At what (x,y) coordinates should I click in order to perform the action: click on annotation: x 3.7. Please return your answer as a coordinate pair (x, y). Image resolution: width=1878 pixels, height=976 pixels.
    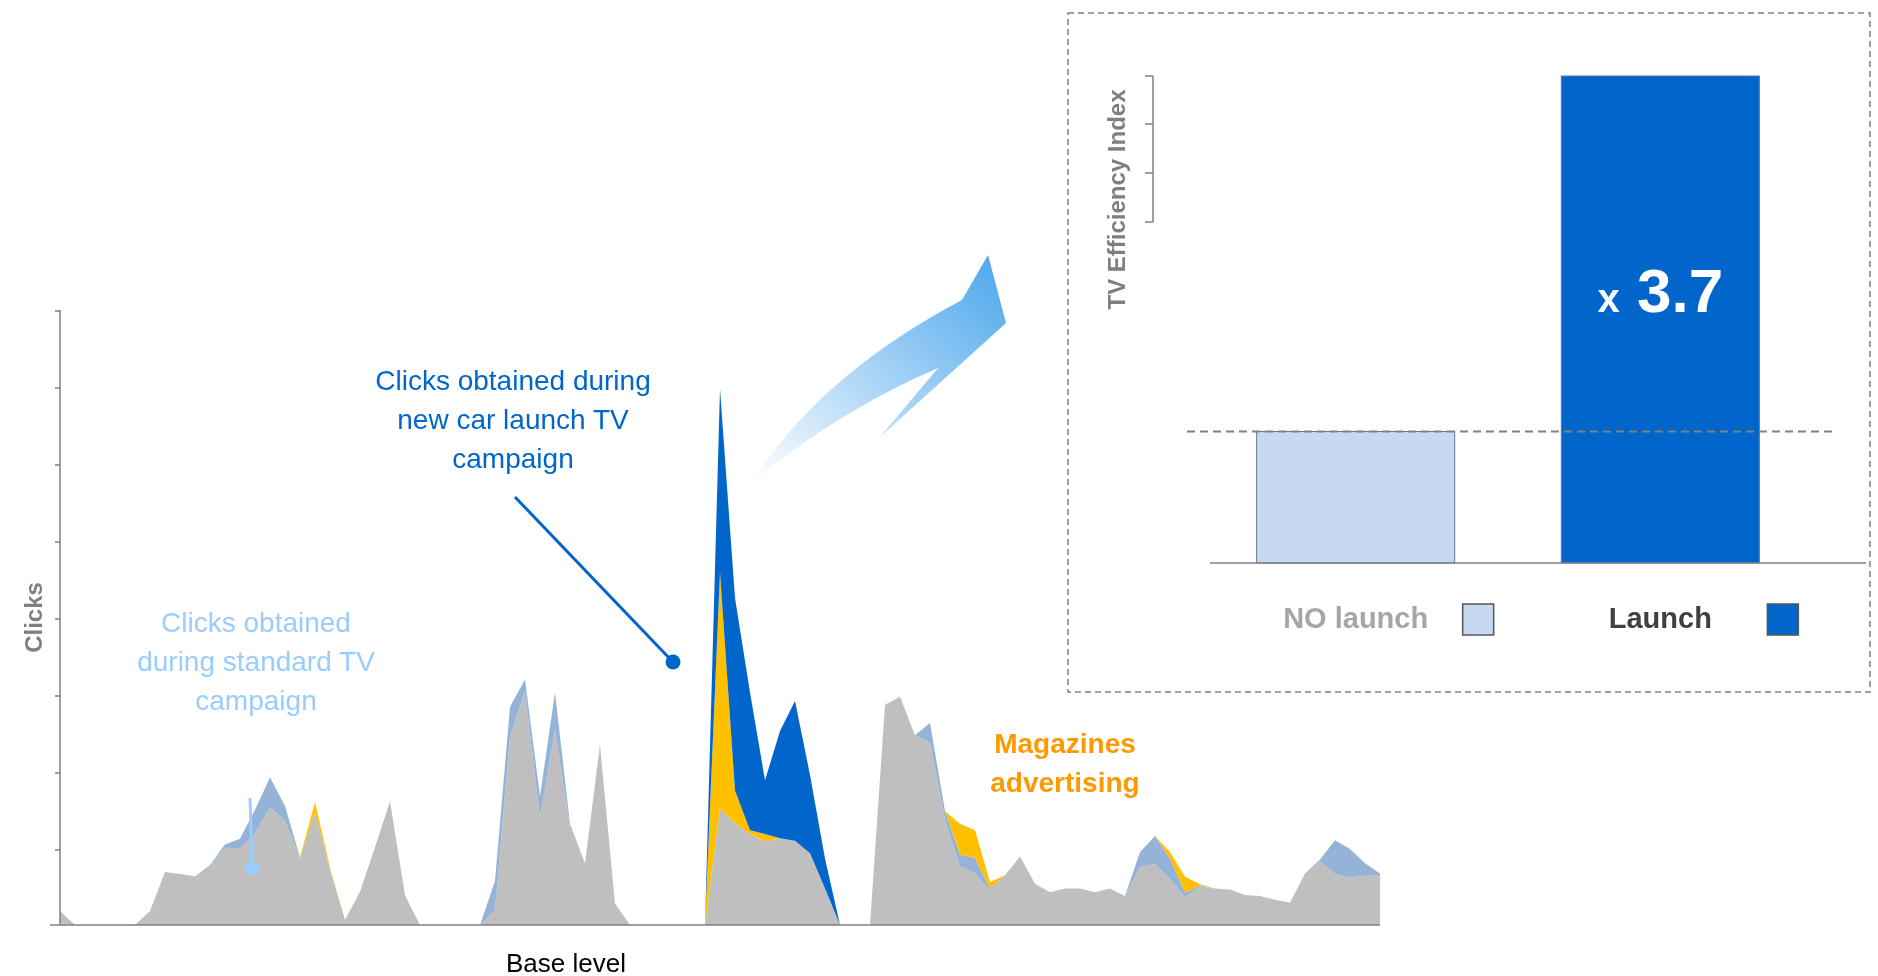
    Looking at the image, I should click on (1660, 290).